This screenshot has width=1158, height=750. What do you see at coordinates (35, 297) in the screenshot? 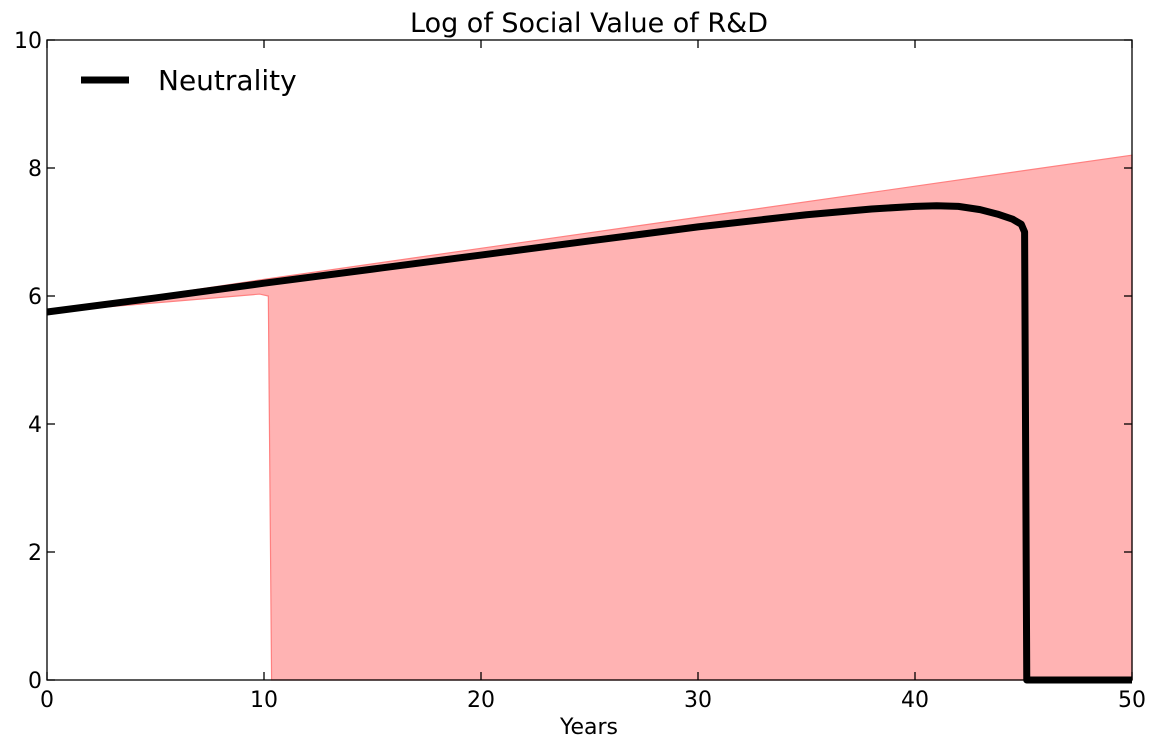
I see `y-tick-label: 6` at bounding box center [35, 297].